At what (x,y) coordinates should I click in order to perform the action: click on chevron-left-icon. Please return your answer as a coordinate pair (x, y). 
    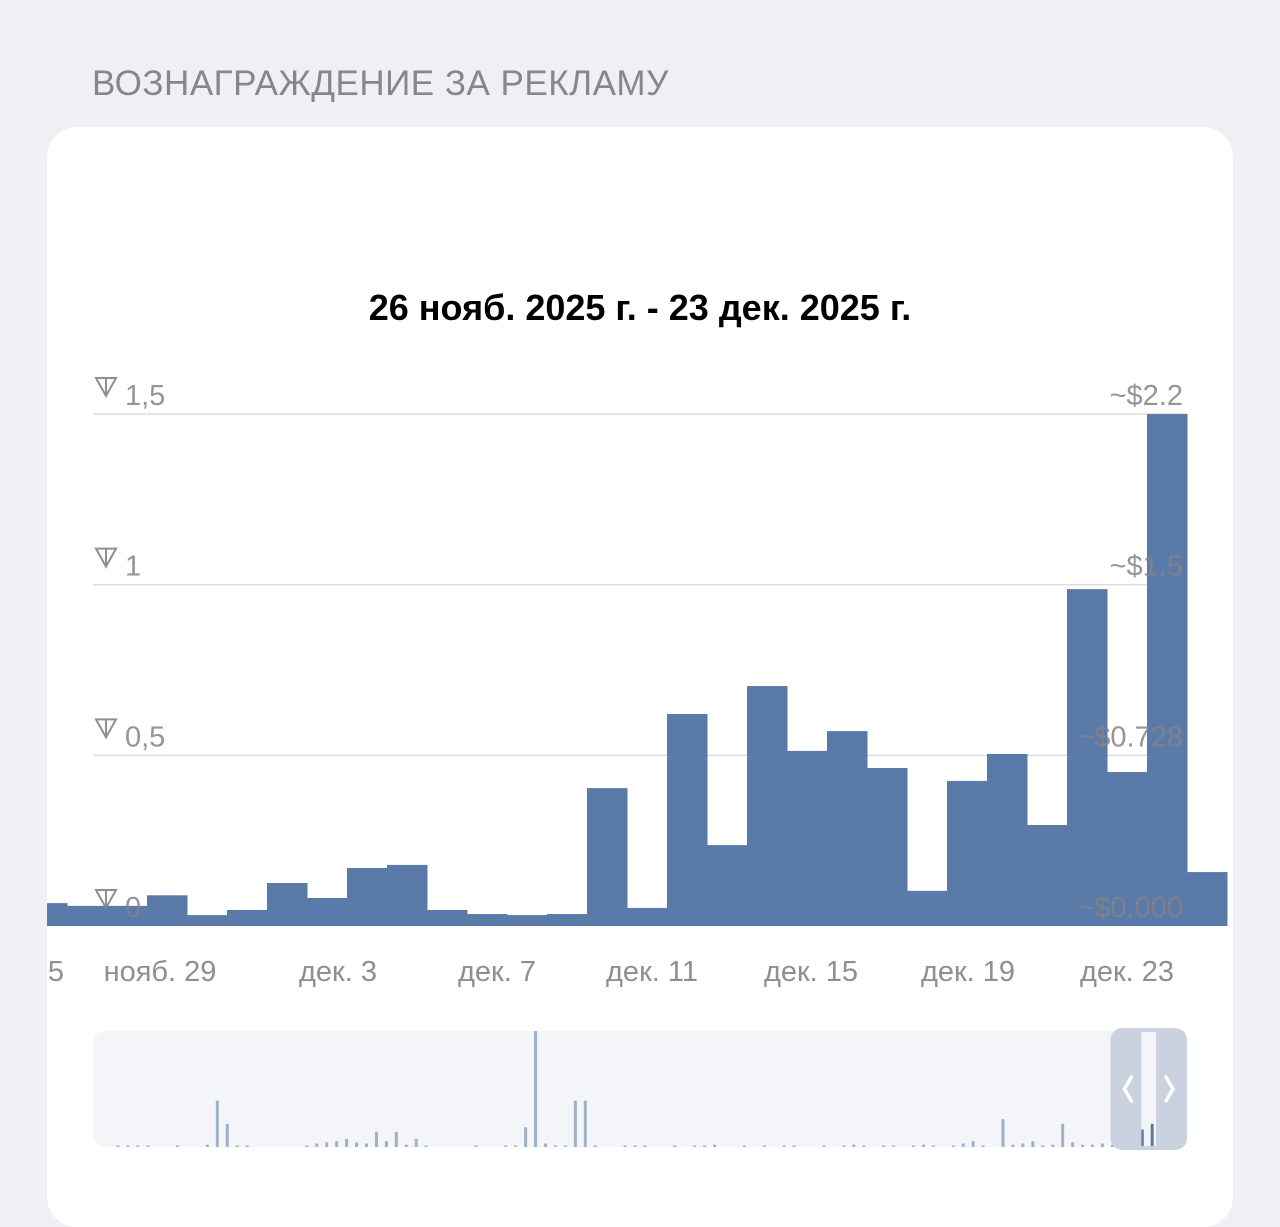
    Looking at the image, I should click on (1128, 1089).